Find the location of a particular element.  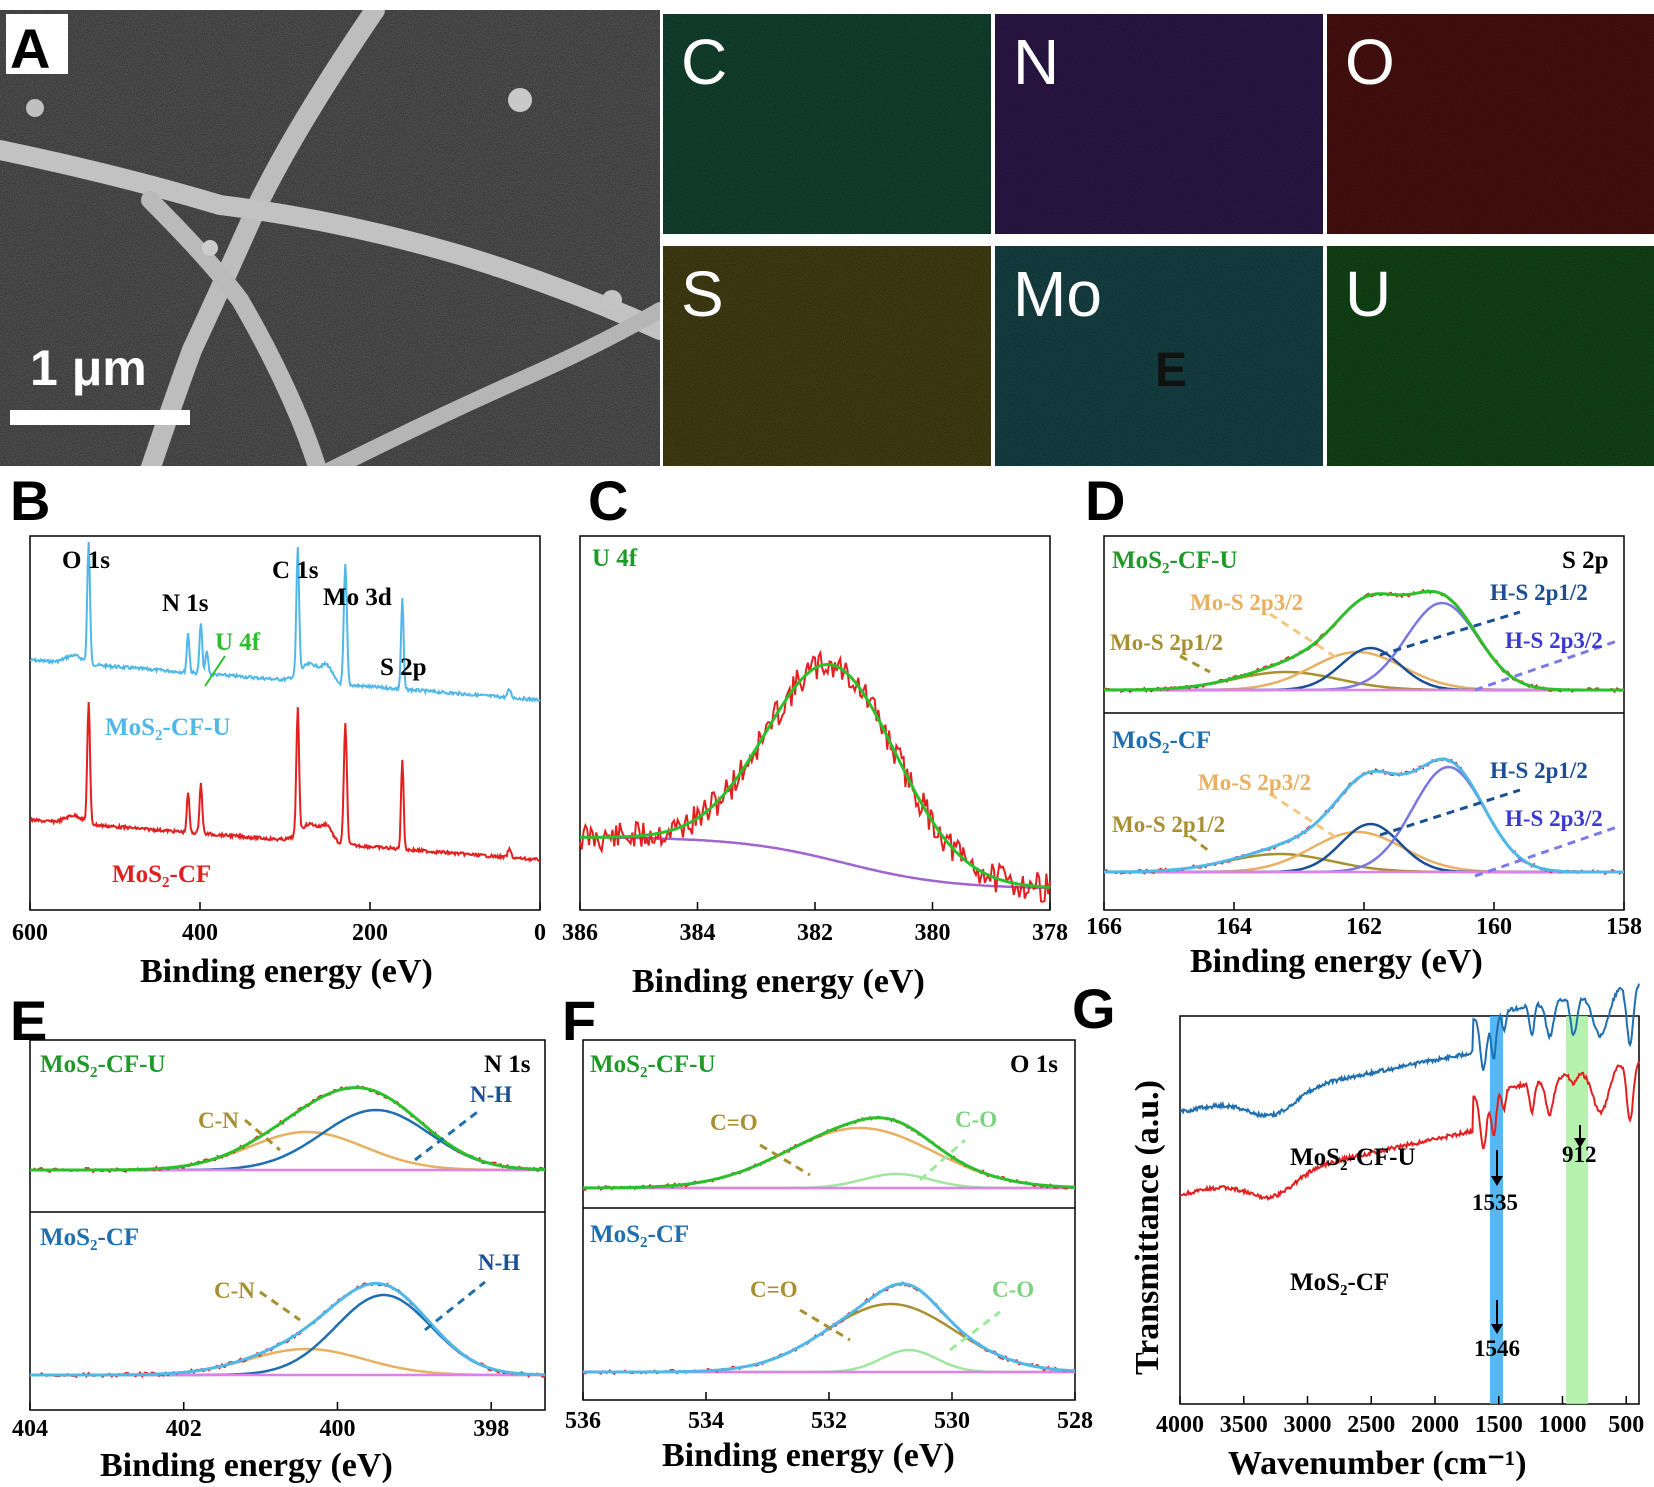

x-tick-label: 380 is located at coordinates (933, 933).